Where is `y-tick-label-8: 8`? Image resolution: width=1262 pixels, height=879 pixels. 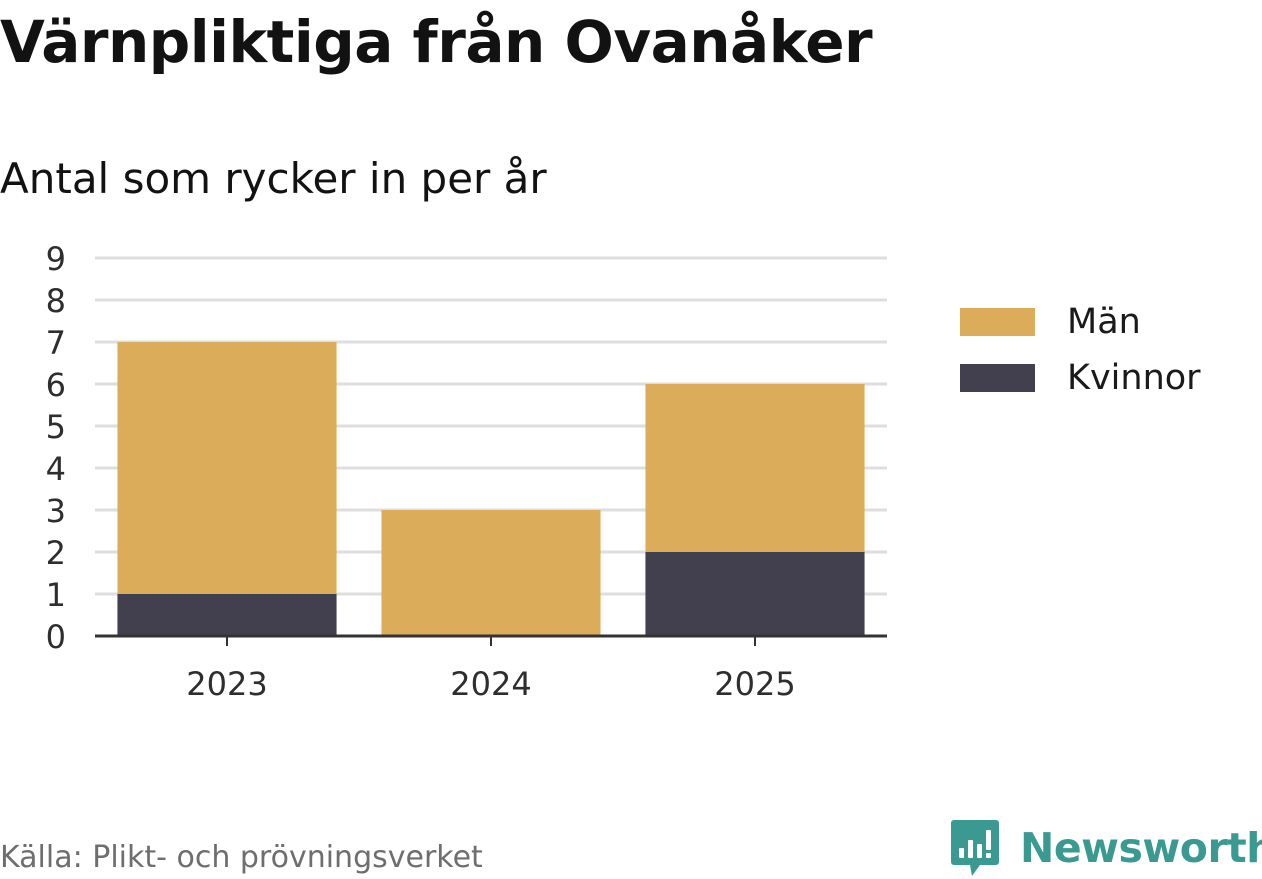 y-tick-label-8: 8 is located at coordinates (56, 301).